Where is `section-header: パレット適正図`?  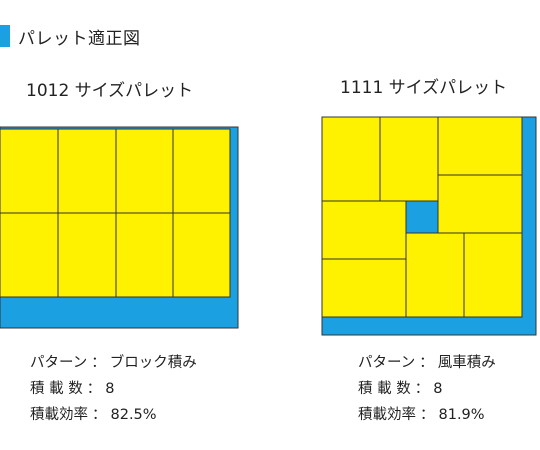 section-header: パレット適正図 is located at coordinates (70, 36).